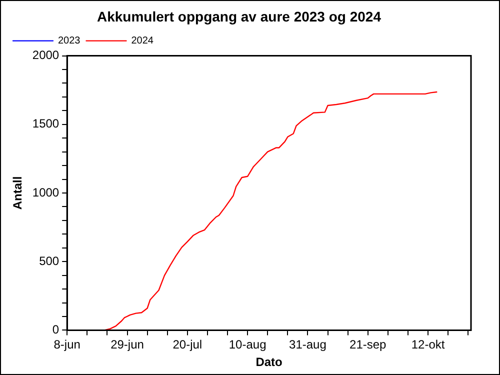  I want to click on x-tick-label: 21-sep, so click(368, 345).